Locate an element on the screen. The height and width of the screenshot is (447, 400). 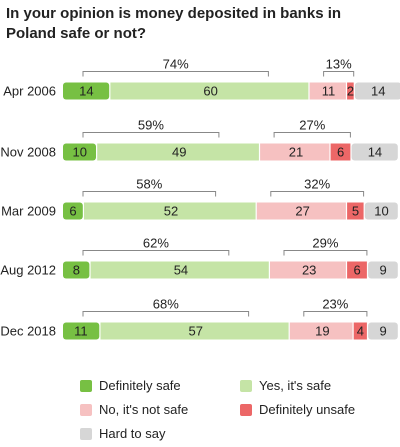
legend-swatch-definitely-unsafe is located at coordinates (246, 409).